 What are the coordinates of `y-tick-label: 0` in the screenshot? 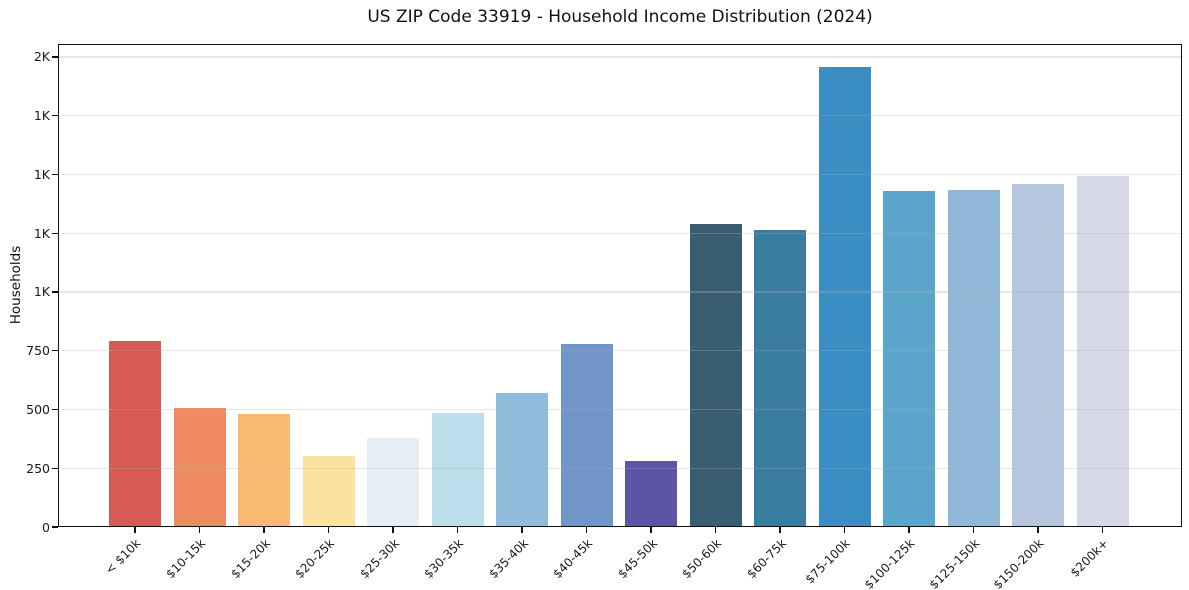 It's located at (46, 527).